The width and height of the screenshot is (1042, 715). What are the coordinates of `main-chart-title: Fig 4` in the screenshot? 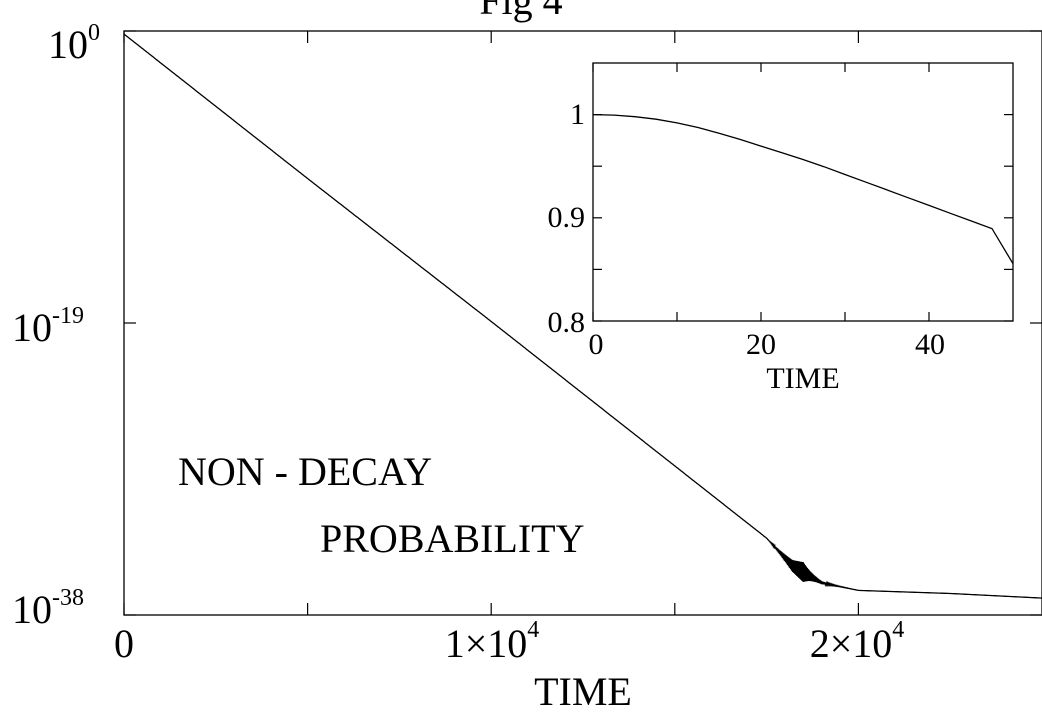 It's located at (520, 11).